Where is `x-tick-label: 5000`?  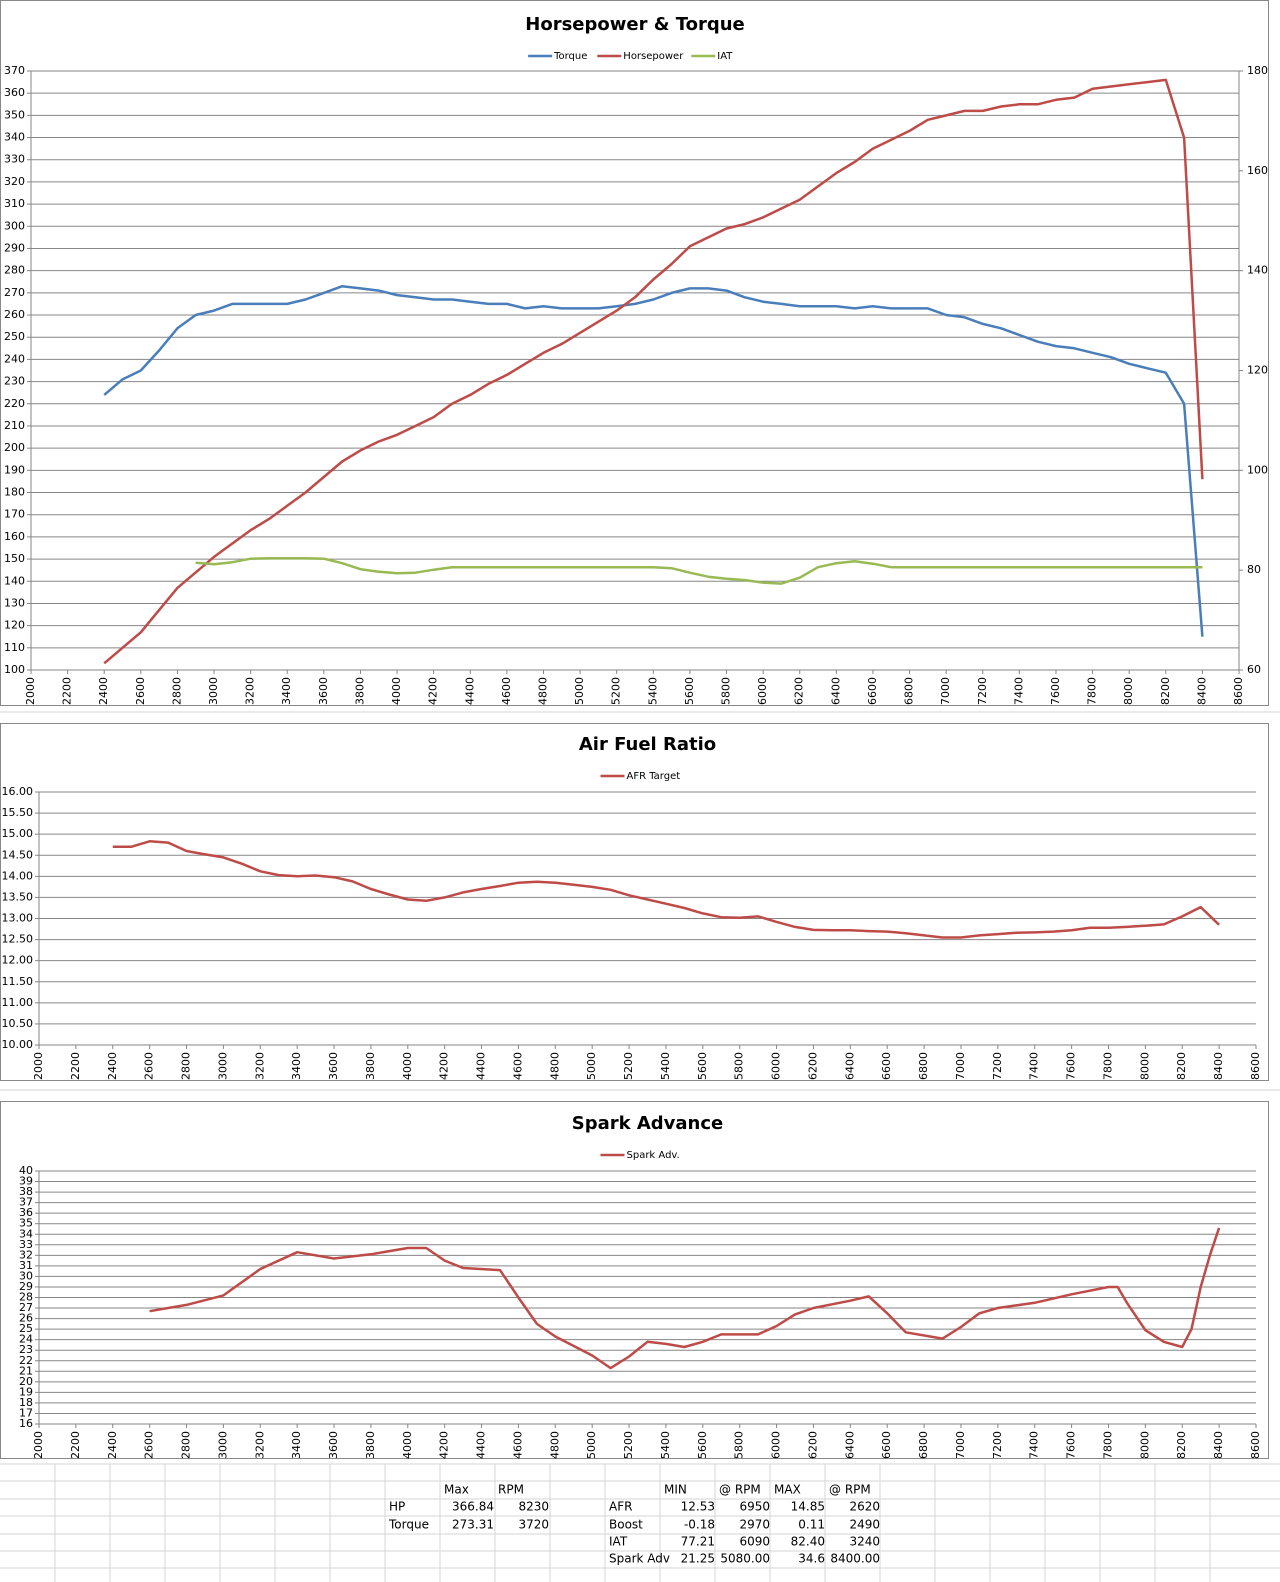
x-tick-label: 5000 is located at coordinates (591, 1066).